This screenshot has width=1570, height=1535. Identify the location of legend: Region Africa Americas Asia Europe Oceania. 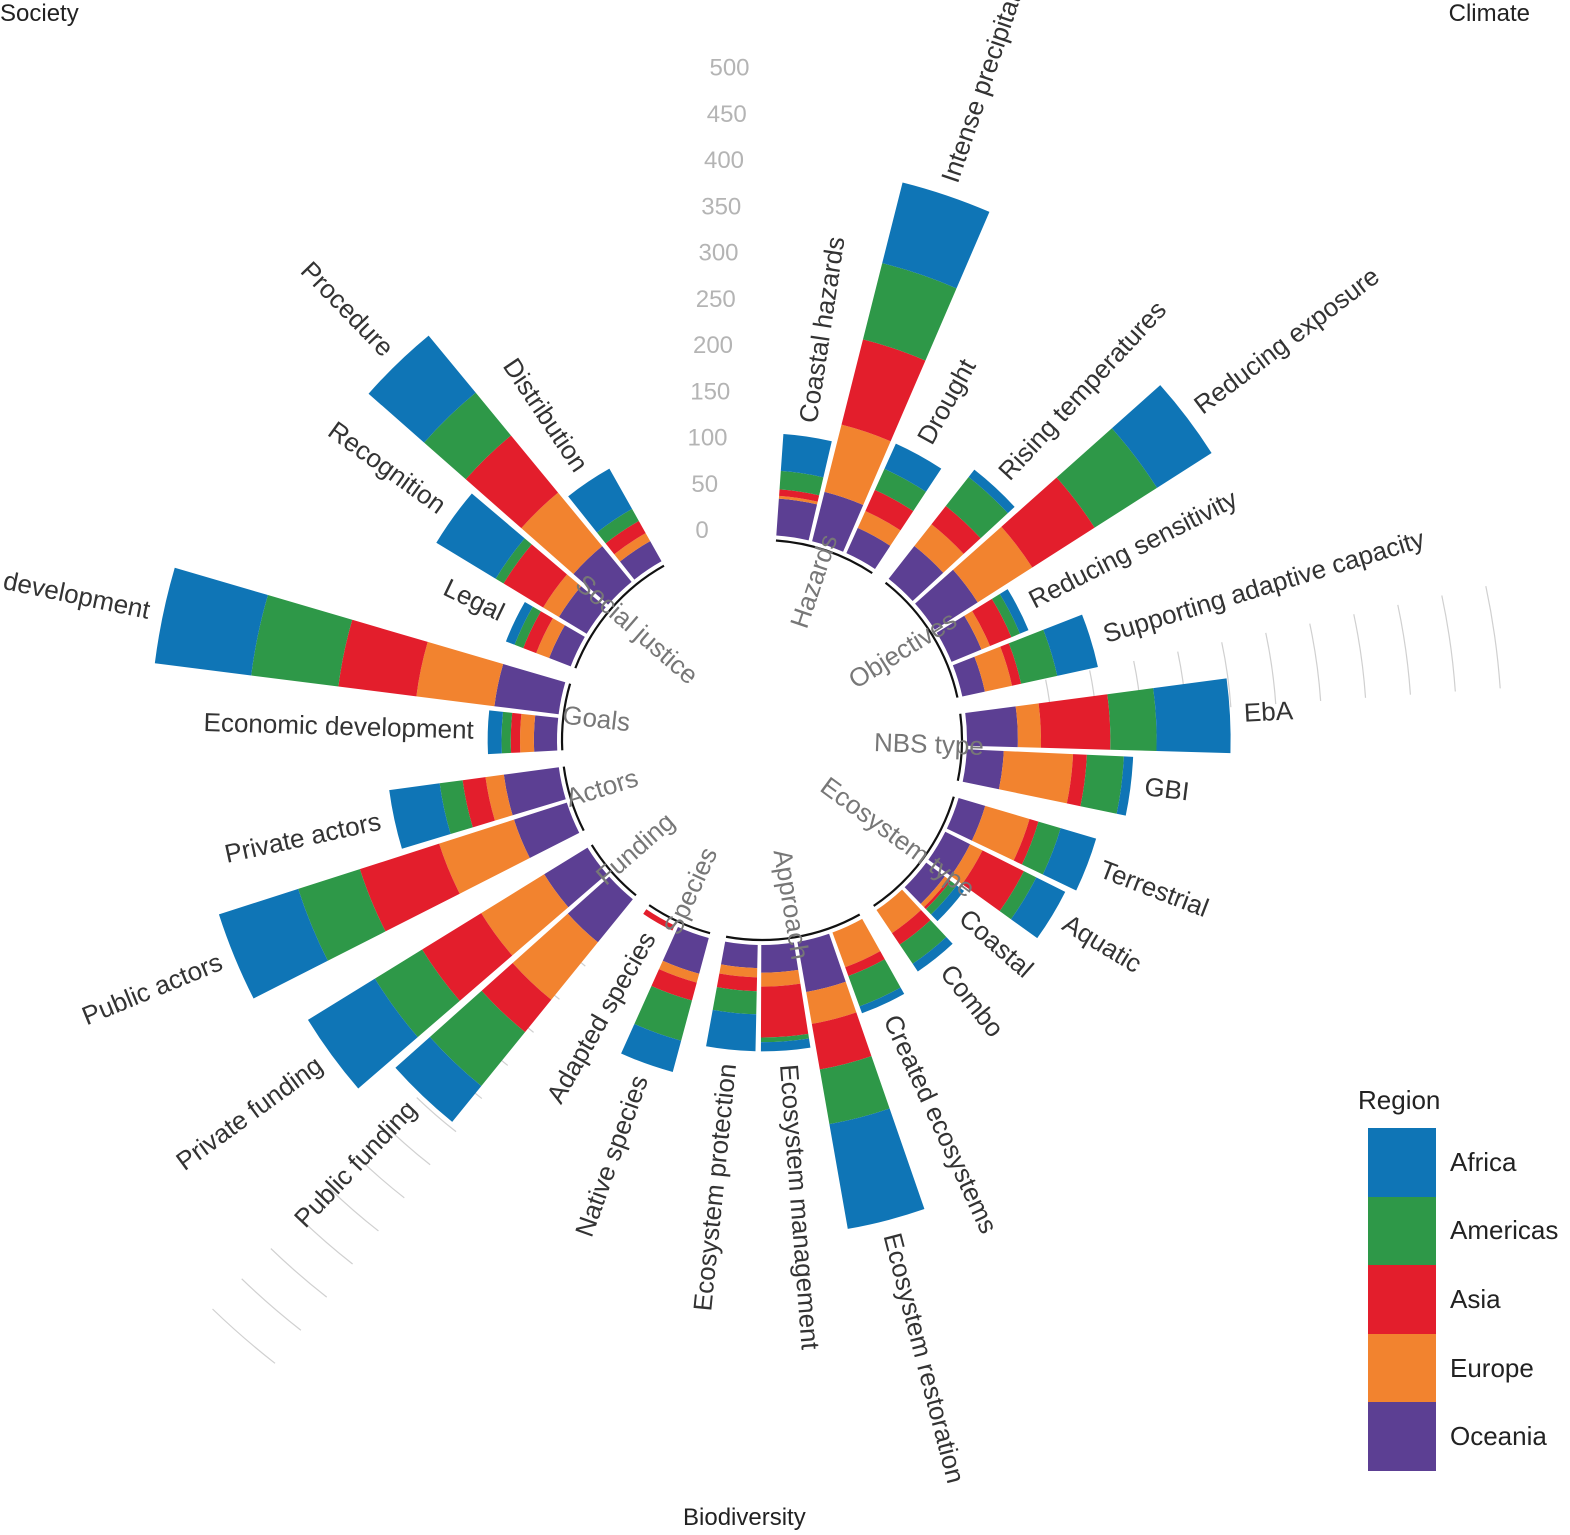
(1464, 1278).